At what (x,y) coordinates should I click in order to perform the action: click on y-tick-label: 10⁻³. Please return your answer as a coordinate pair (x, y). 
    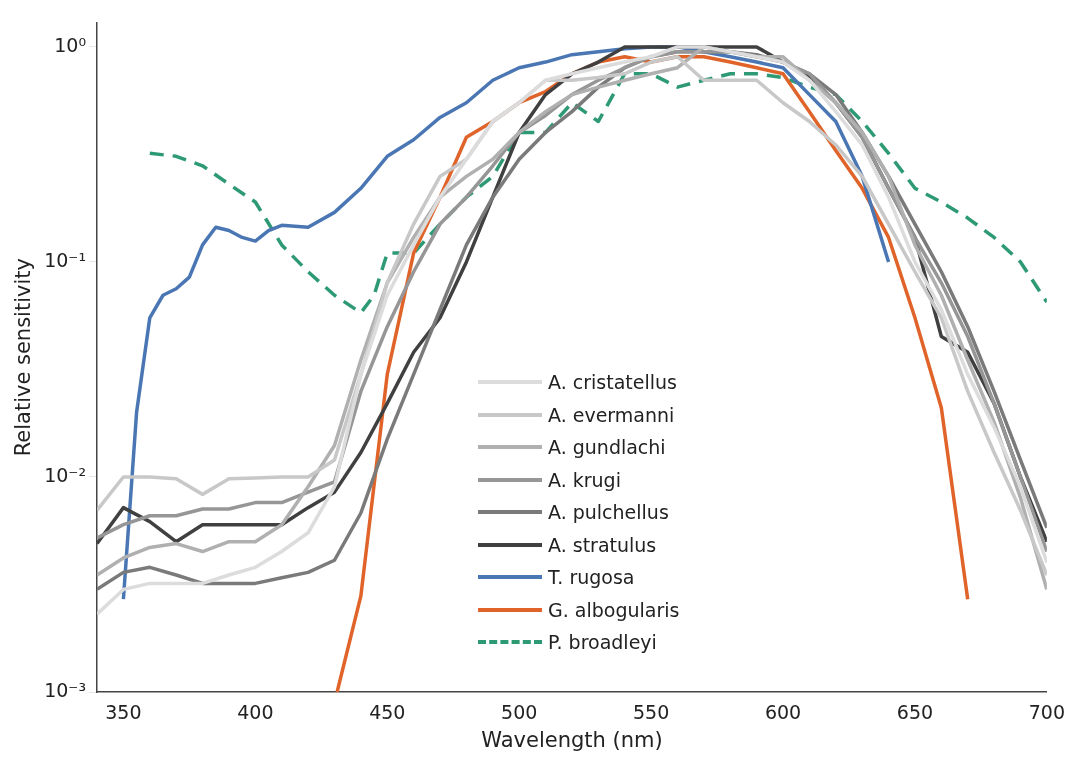
    Looking at the image, I should click on (65, 689).